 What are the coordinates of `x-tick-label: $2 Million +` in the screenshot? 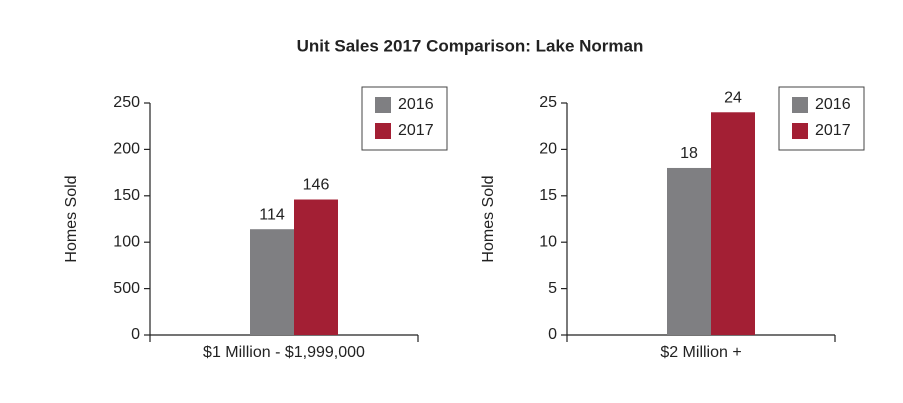 It's located at (700, 352).